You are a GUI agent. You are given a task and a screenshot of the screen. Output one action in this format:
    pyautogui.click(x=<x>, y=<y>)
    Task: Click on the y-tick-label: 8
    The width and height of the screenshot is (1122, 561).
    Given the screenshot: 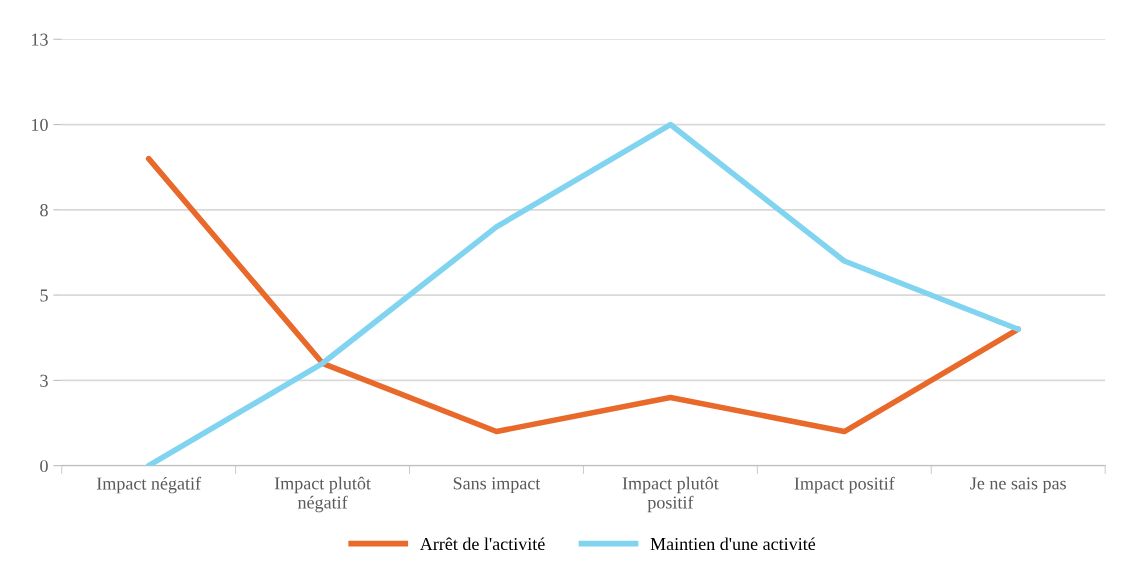 What is the action you would take?
    pyautogui.click(x=44, y=210)
    